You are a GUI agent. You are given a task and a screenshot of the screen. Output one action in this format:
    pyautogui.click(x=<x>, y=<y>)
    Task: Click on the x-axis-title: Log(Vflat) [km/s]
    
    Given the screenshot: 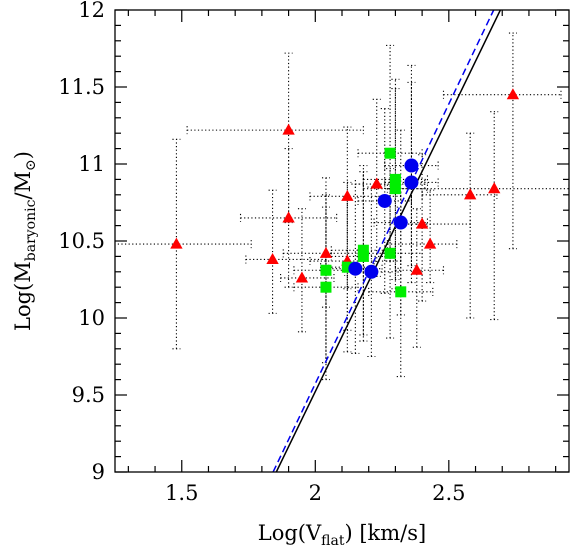 What is the action you would take?
    pyautogui.click(x=342, y=535)
    